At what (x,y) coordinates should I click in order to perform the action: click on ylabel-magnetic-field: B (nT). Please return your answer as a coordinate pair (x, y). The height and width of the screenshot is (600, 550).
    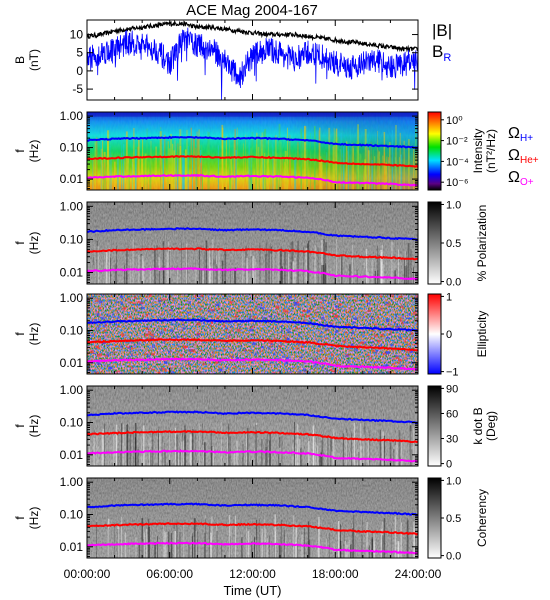
    Looking at the image, I should click on (27, 60).